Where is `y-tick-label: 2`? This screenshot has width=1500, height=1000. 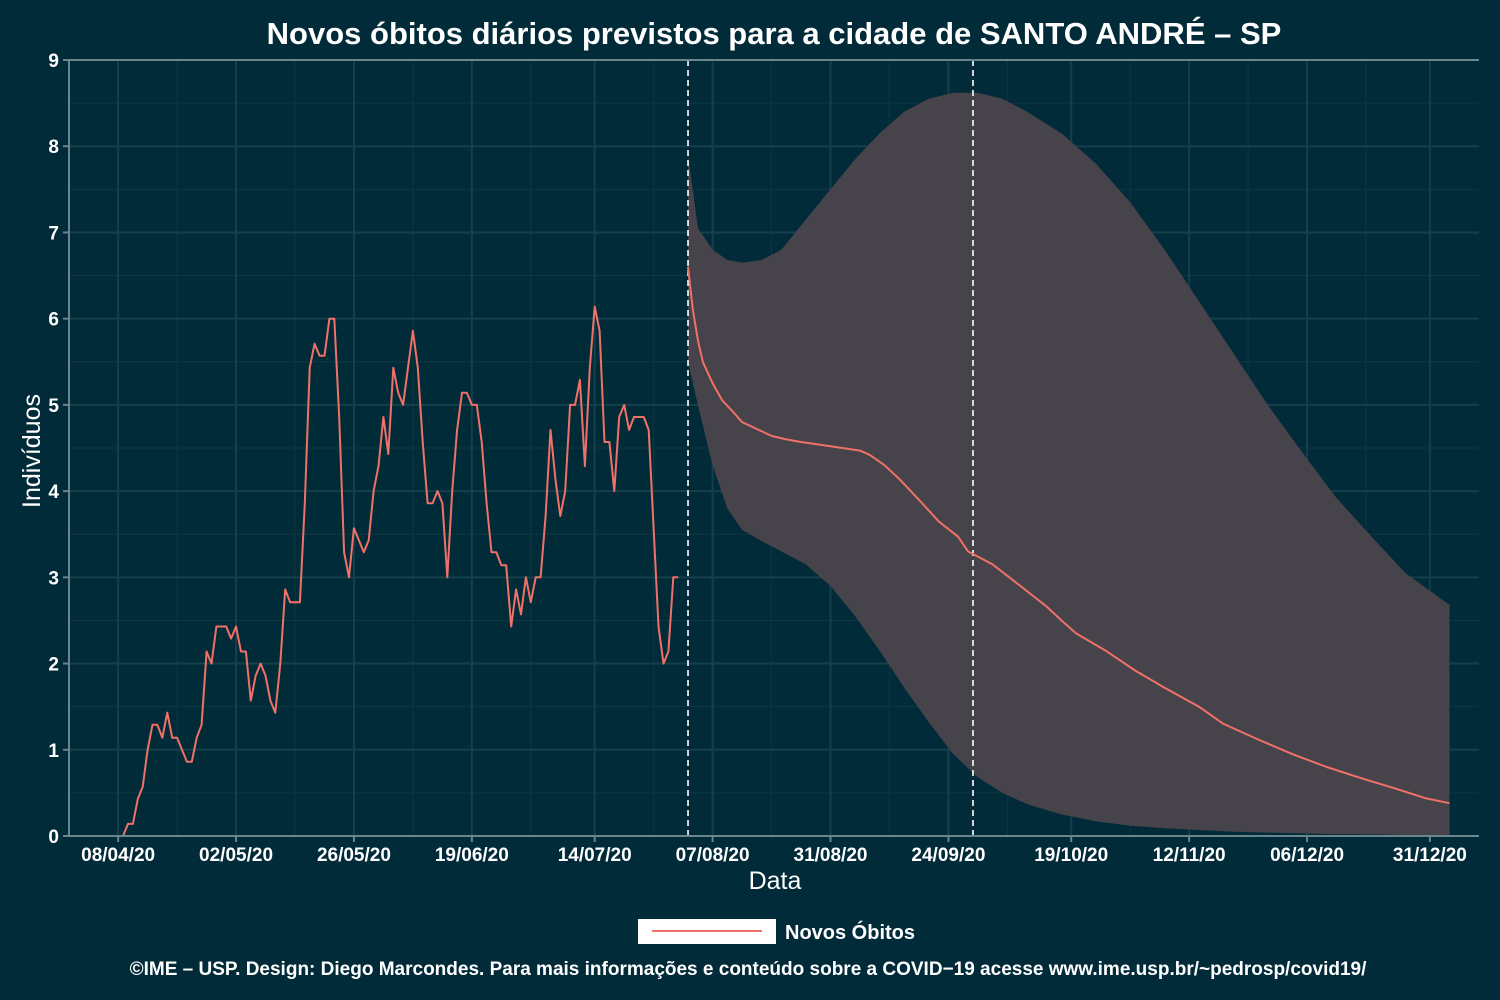 y-tick-label: 2 is located at coordinates (53, 665).